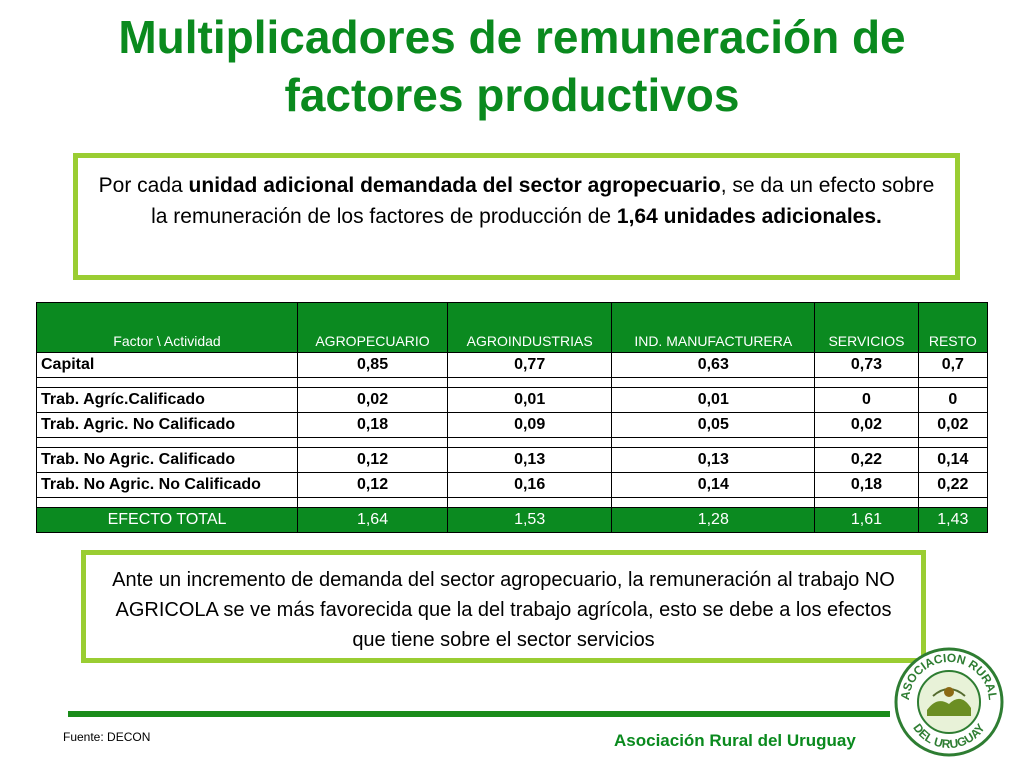 This screenshot has width=1024, height=768. Describe the element at coordinates (167, 425) in the screenshot. I see `row-label: Trab. Agric. No Calificado` at that location.